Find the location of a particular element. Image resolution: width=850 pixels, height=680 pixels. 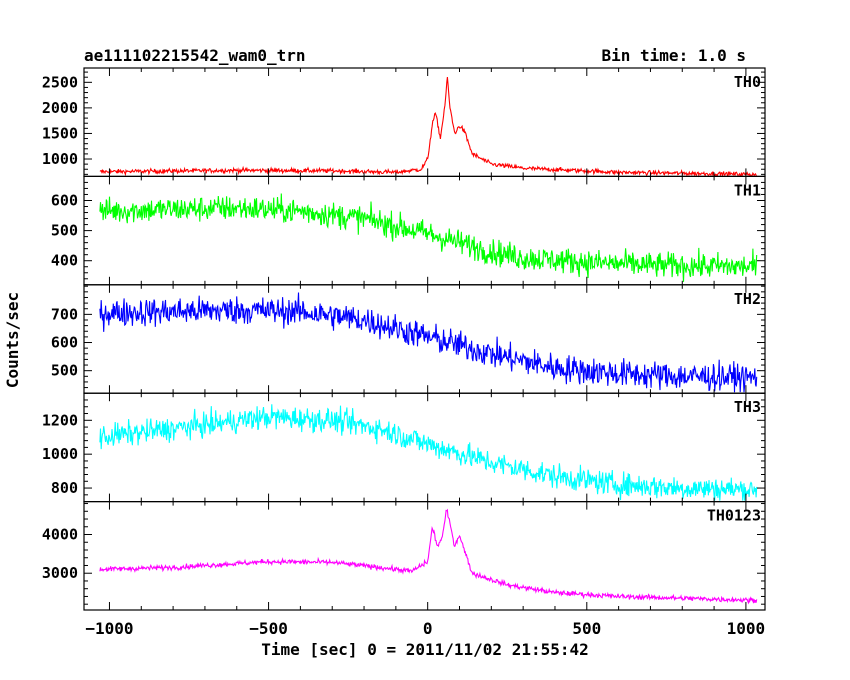

series-line-th2 is located at coordinates (428, 342).